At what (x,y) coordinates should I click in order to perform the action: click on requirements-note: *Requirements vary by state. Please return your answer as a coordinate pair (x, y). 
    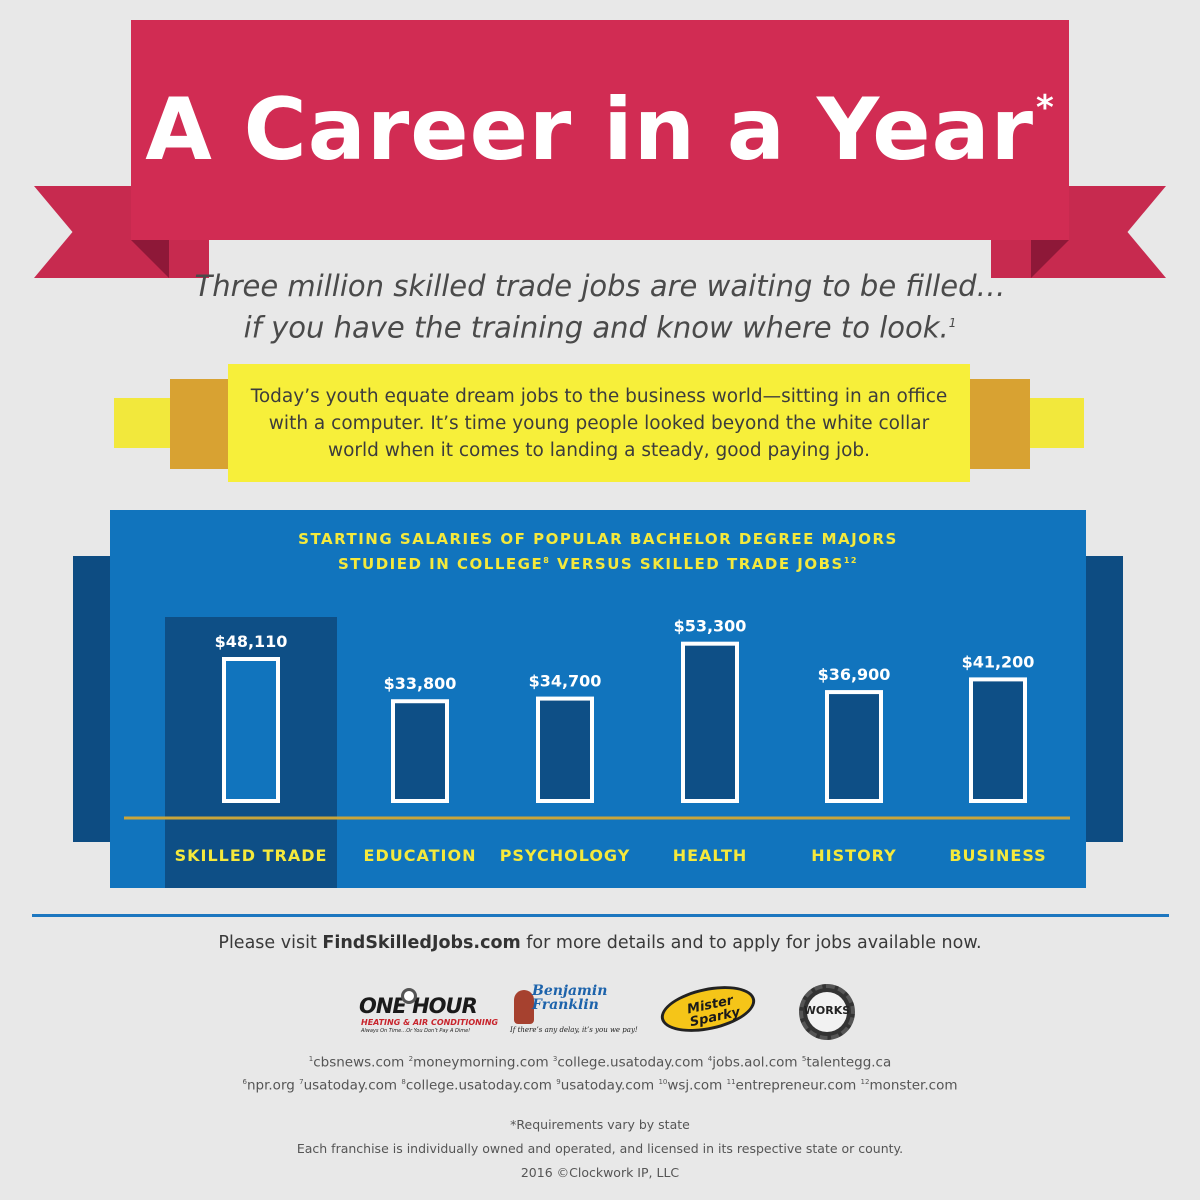
    Looking at the image, I should click on (600, 1124).